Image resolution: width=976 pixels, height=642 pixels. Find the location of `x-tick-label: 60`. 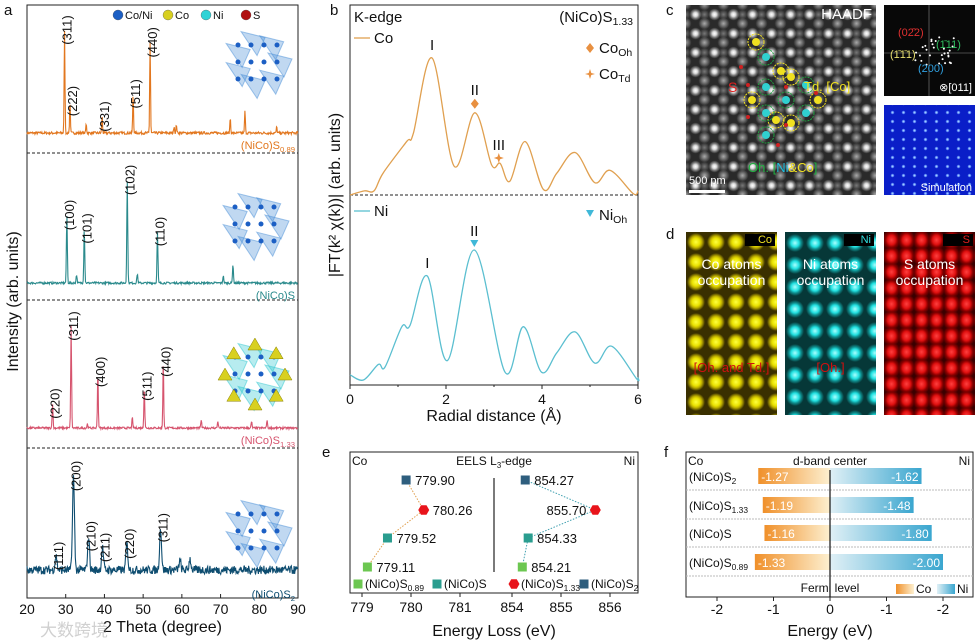

x-tick-label: 60 is located at coordinates (182, 609).